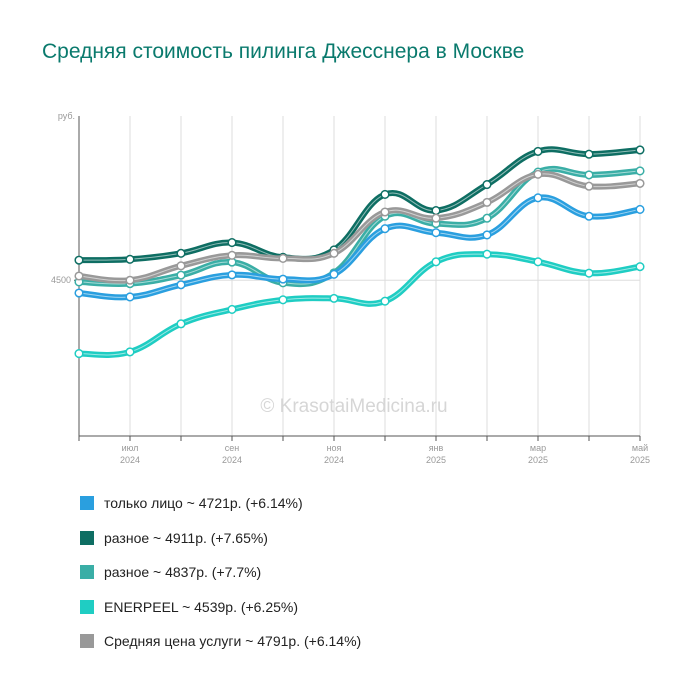 This screenshot has height=680, width=700. Describe the element at coordinates (334, 448) in the screenshot. I see `x-tick-label-month: ноя` at that location.